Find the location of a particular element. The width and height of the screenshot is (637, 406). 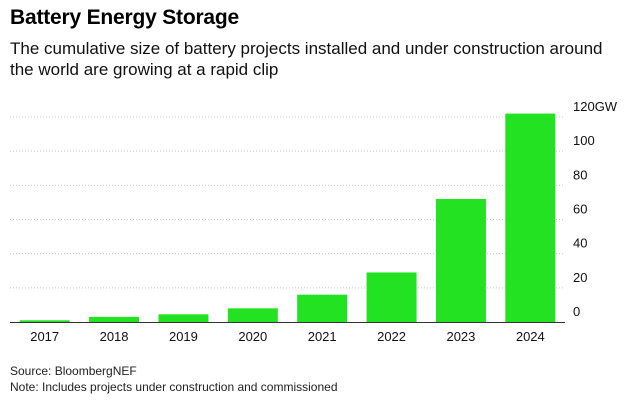

x-tick-label: 2019 is located at coordinates (183, 336).